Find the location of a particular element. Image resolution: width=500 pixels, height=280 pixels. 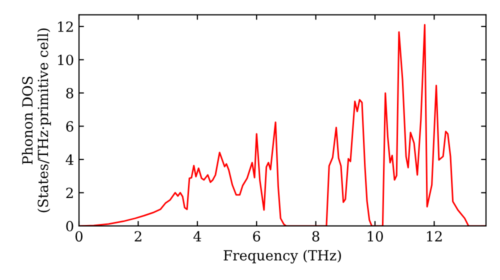

x-tick-label: 2 is located at coordinates (138, 236).